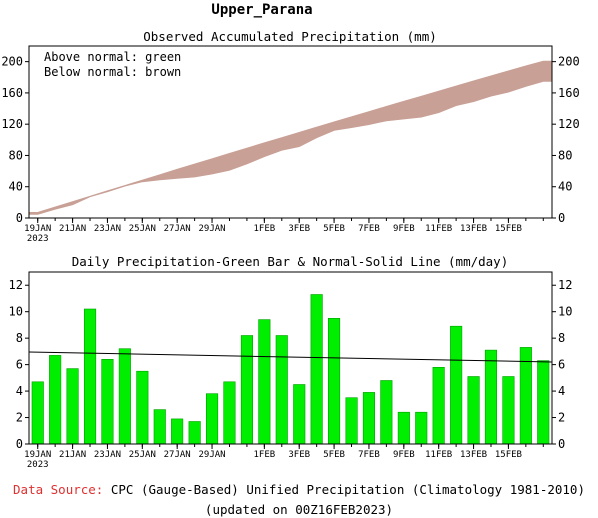 The width and height of the screenshot is (598, 518). Describe the element at coordinates (565, 187) in the screenshot. I see `y-tick-label-right: 40` at that location.